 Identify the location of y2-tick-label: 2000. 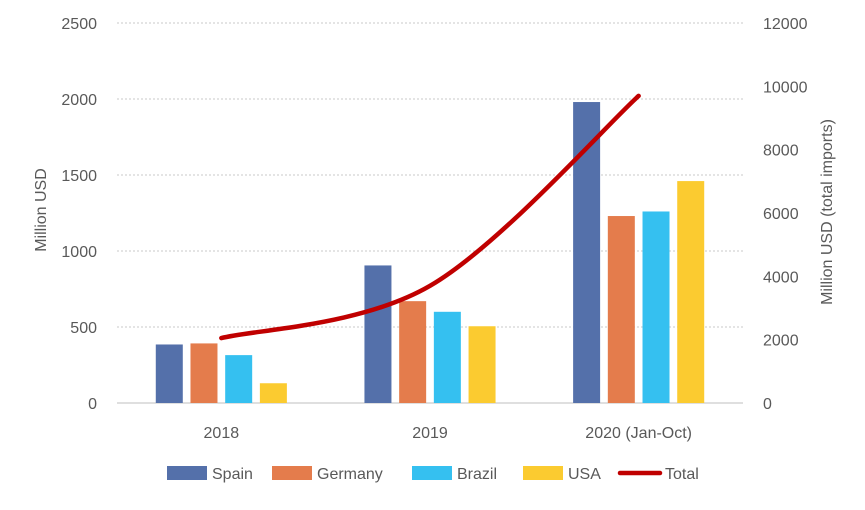
(781, 341).